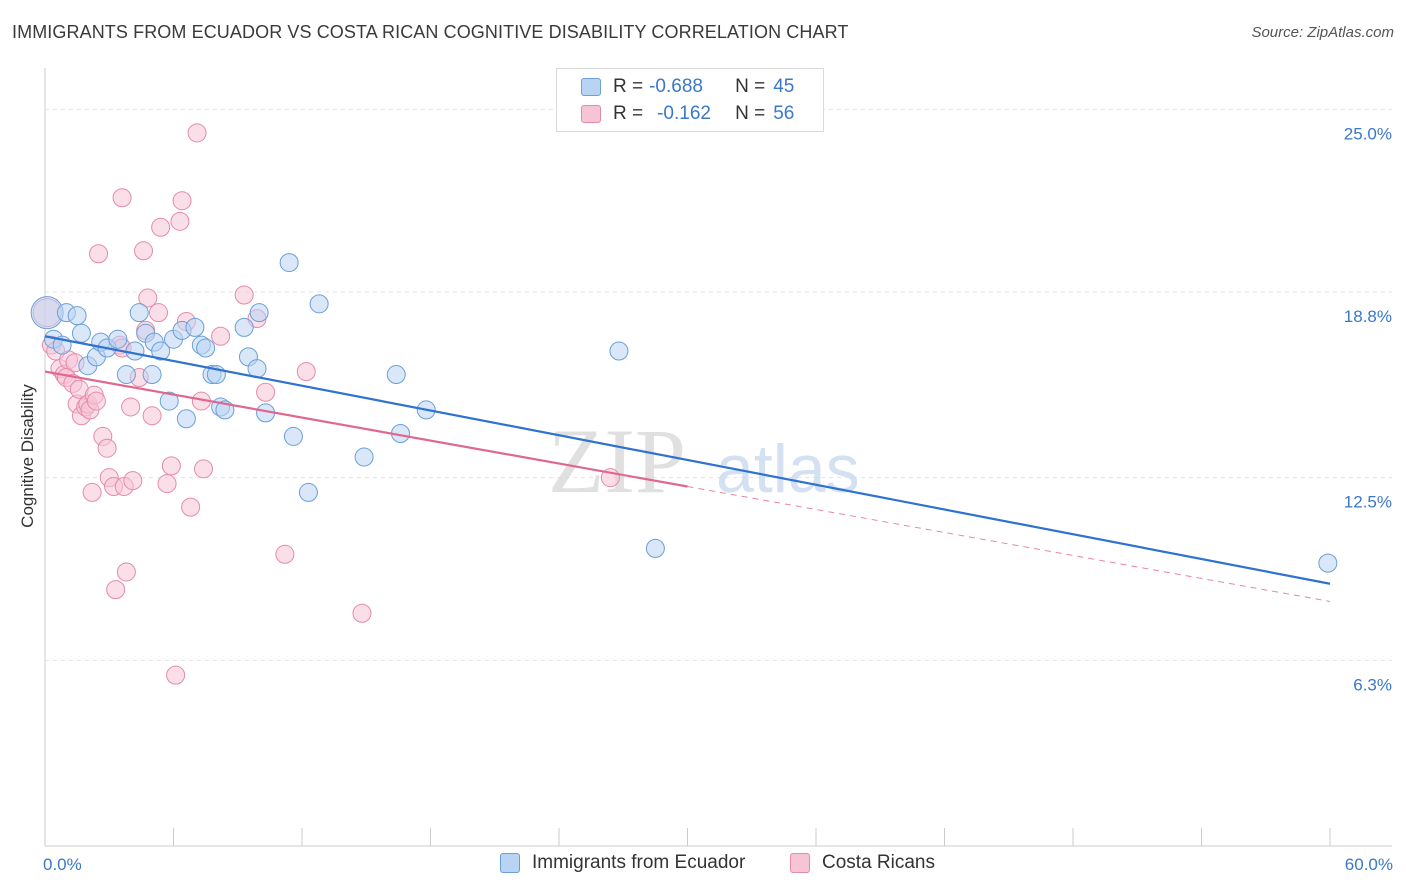 This screenshot has width=1406, height=892. Describe the element at coordinates (1372, 684) in the screenshot. I see `y-tick-label: 6.3%` at that location.